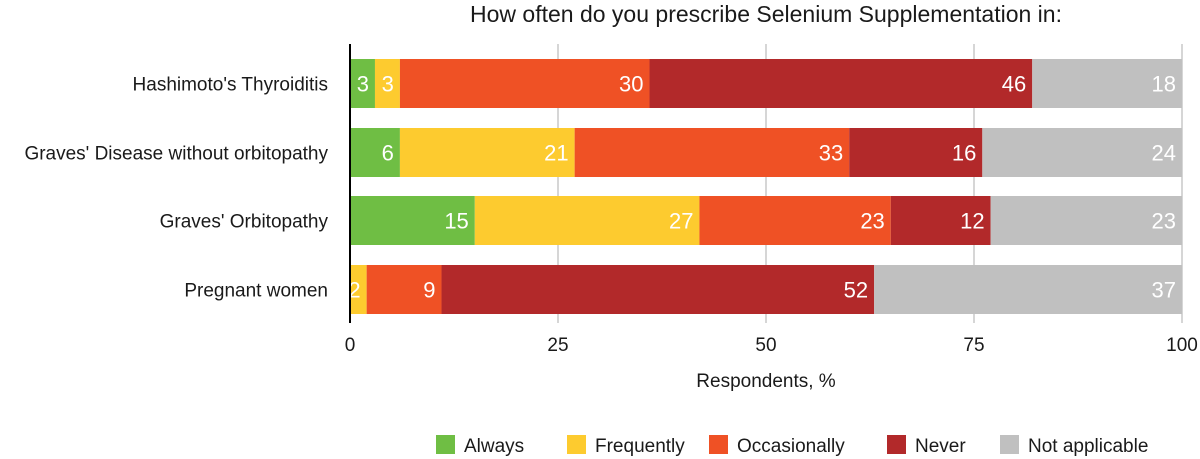 Image resolution: width=1200 pixels, height=459 pixels. What do you see at coordinates (1014, 84) in the screenshot?
I see `value-label-0-3: 46` at bounding box center [1014, 84].